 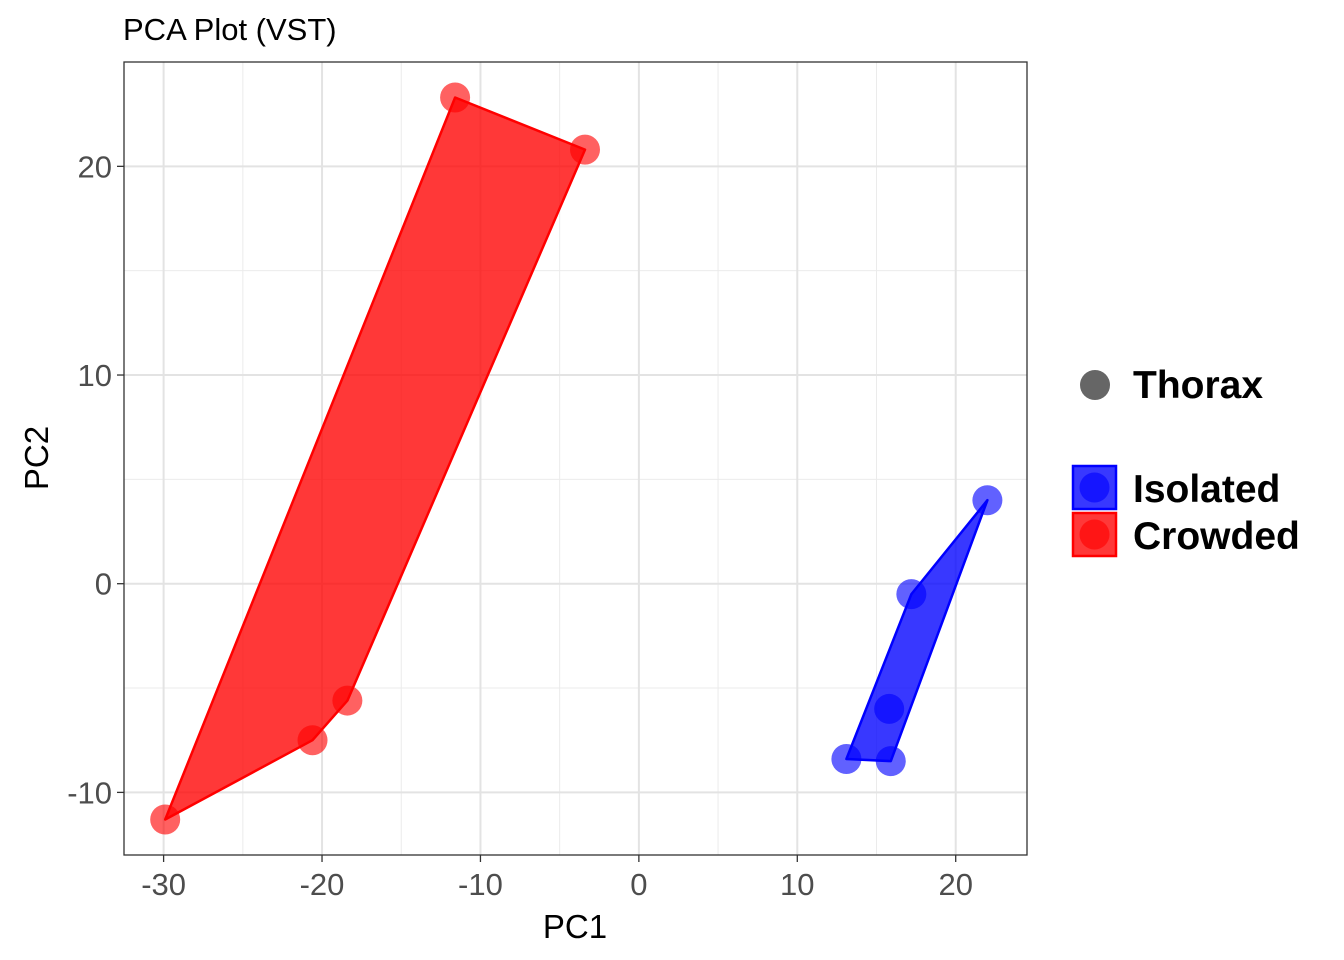 I want to click on y-axis-ticks: -10 0 10 20, so click(x=95, y=479).